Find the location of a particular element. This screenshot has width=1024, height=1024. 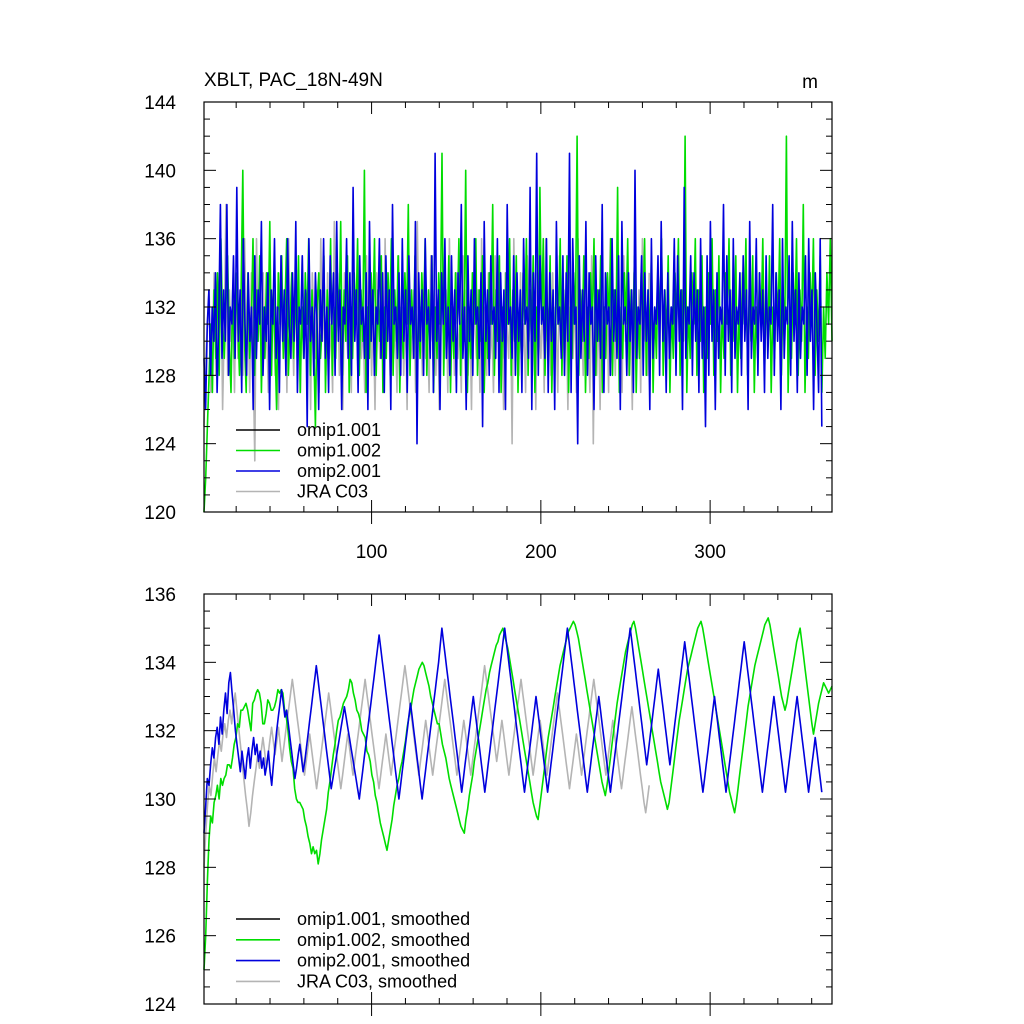

bottom-ytick-label: 124 is located at coordinates (160, 1005).